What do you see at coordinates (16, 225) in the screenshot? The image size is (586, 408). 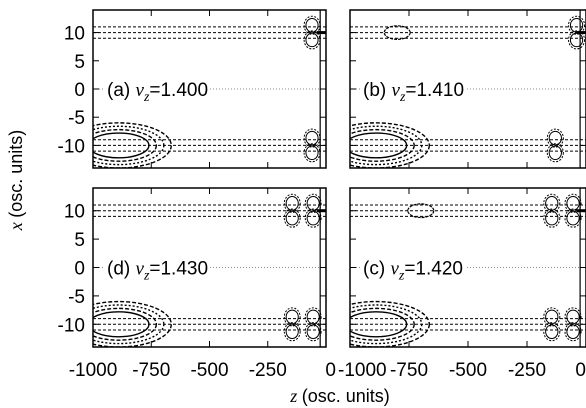 I see `y-axis-var: x` at bounding box center [16, 225].